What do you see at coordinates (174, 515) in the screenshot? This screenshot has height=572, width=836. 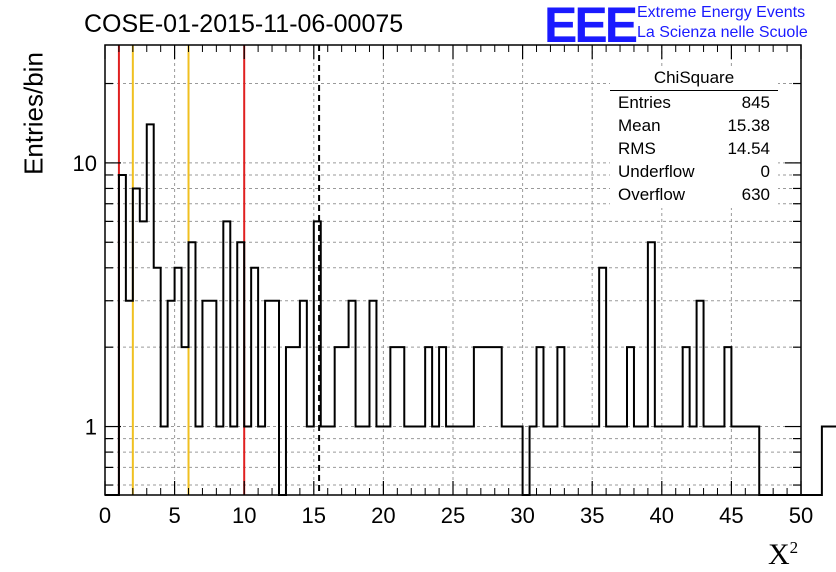 I see `x-tick-label: 5` at bounding box center [174, 515].